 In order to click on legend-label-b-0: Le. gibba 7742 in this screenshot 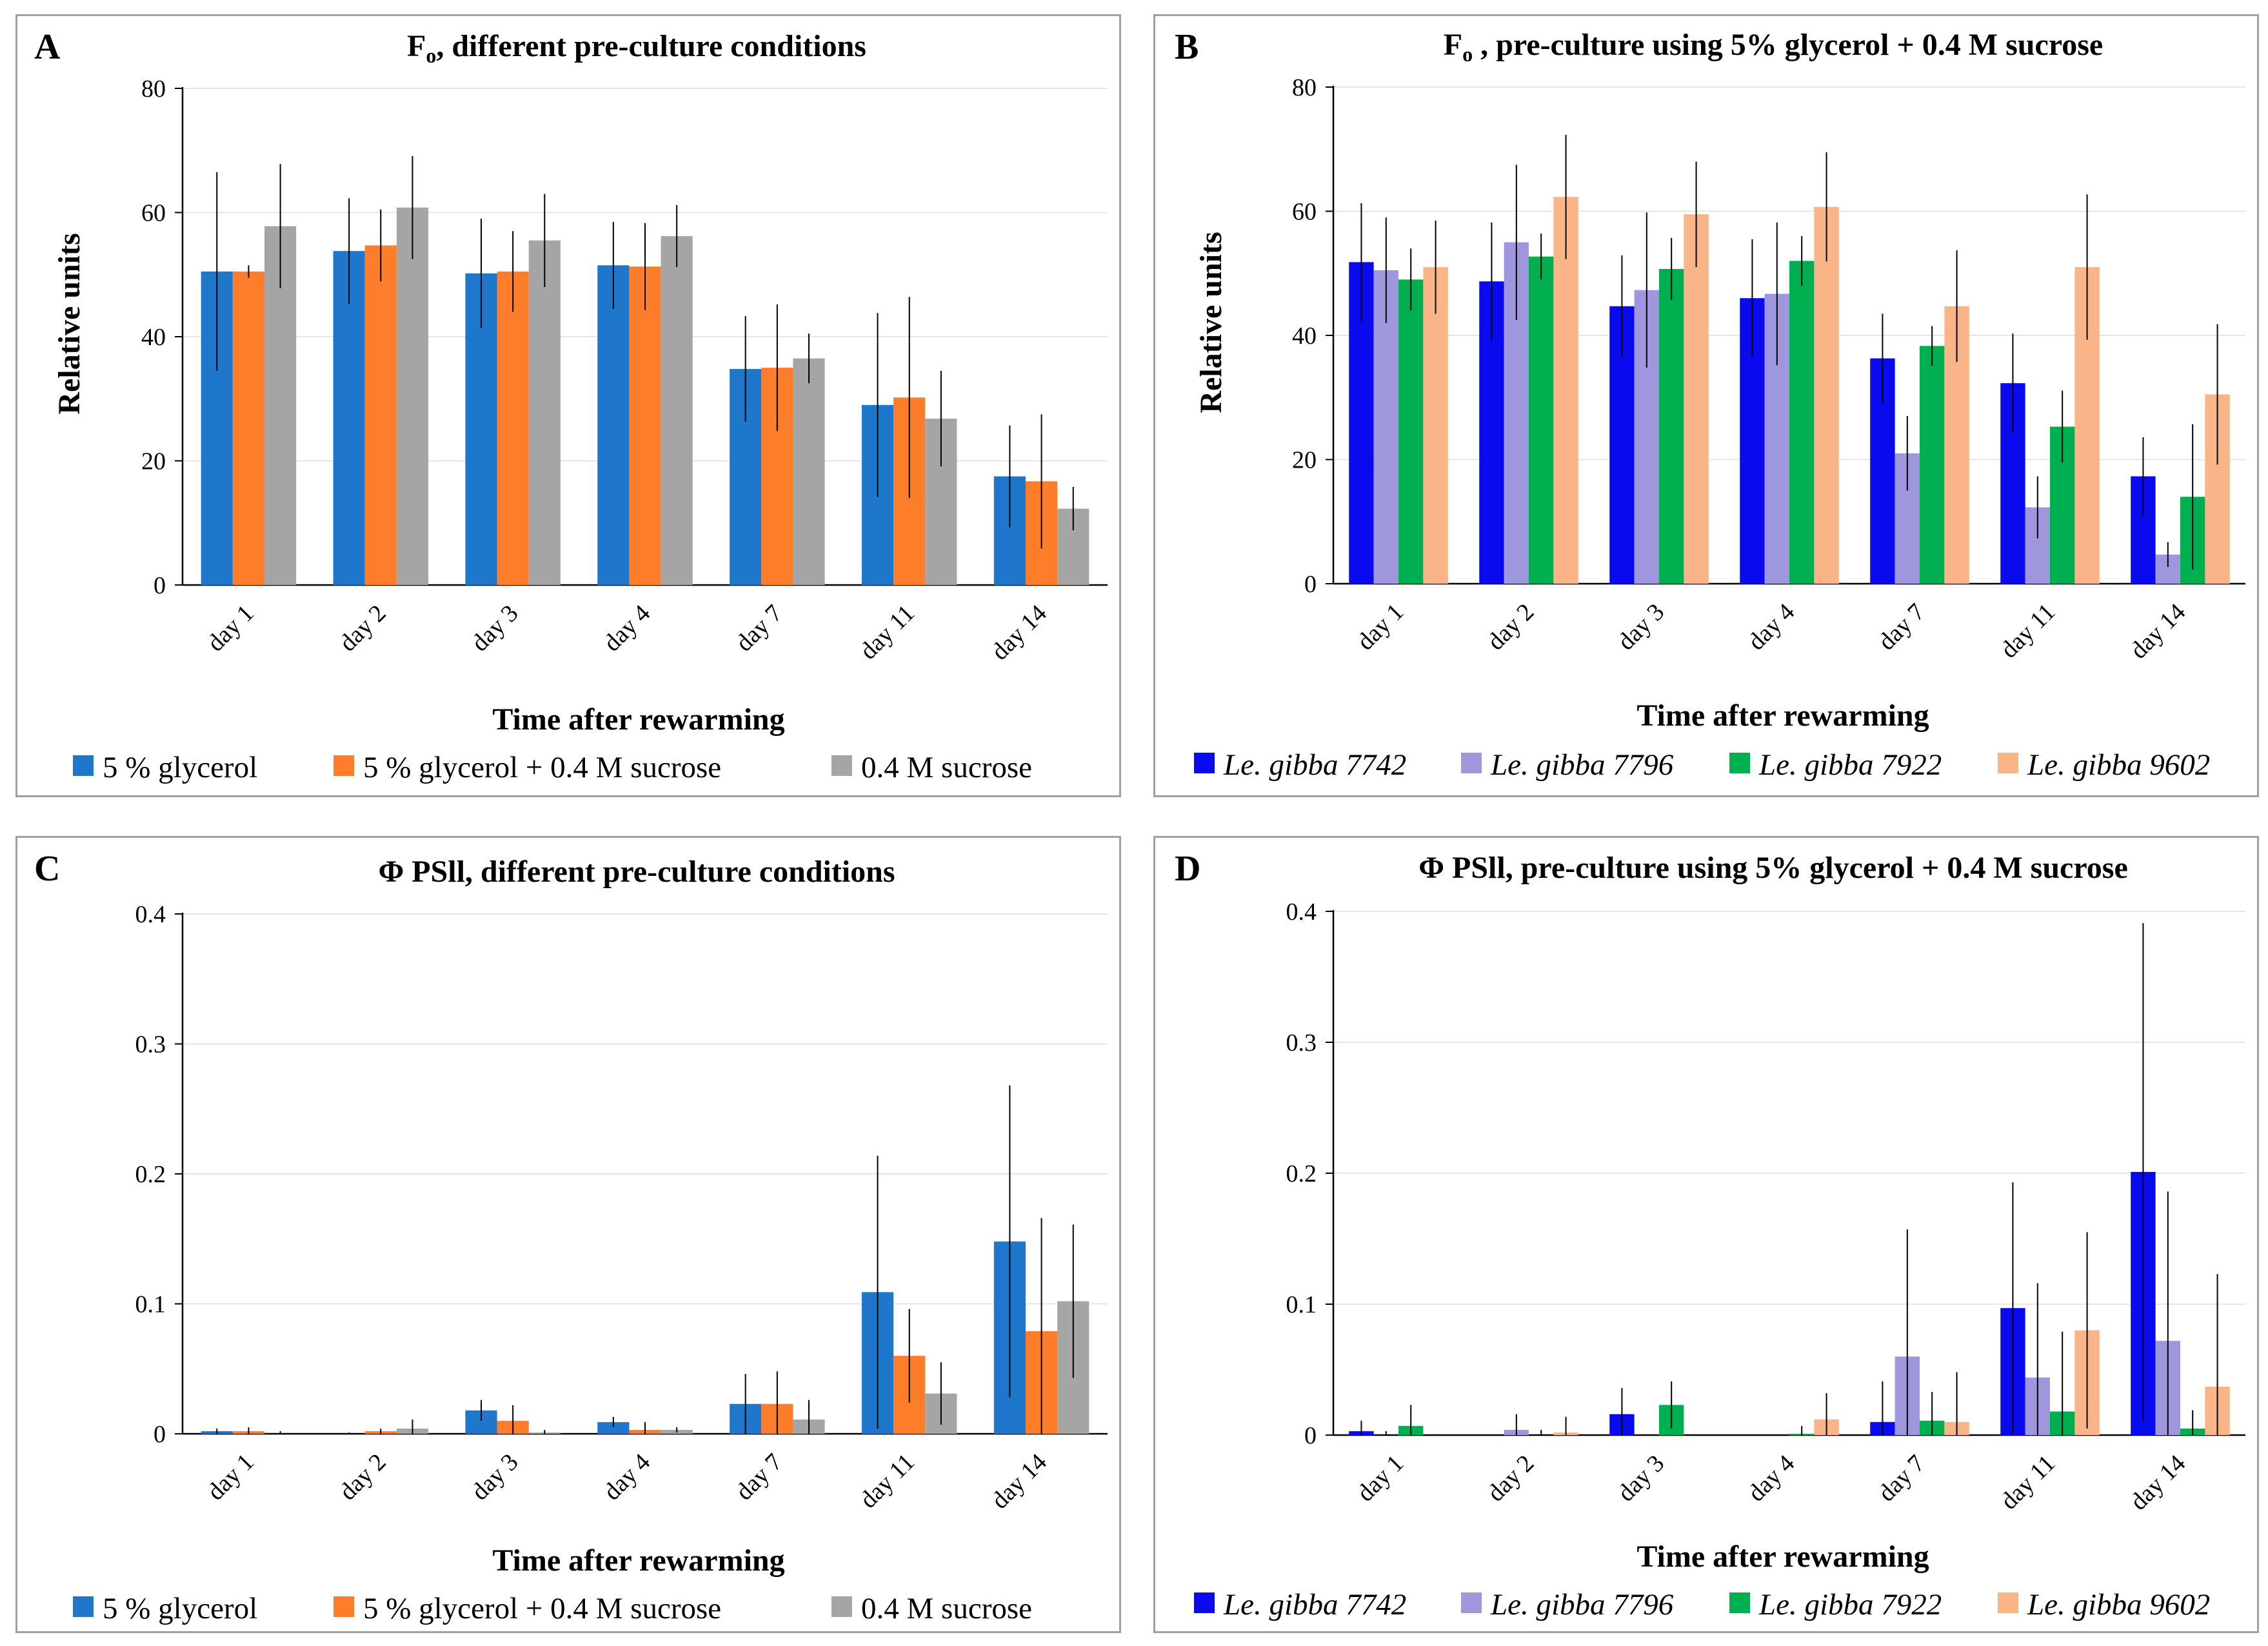, I will do `click(1314, 765)`.